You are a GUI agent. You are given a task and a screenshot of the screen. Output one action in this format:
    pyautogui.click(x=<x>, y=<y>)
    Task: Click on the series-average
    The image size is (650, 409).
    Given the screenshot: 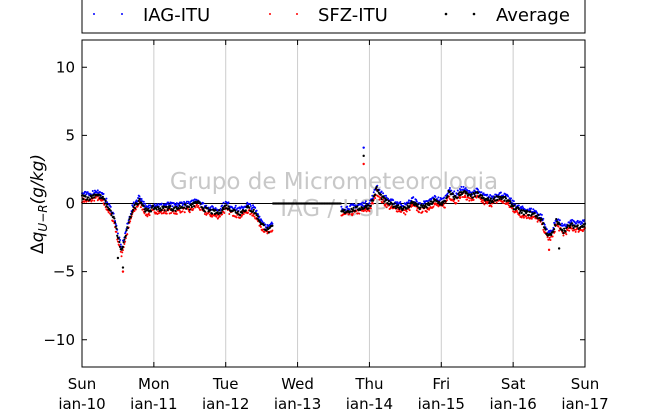 What is the action you would take?
    pyautogui.click(x=333, y=218)
    